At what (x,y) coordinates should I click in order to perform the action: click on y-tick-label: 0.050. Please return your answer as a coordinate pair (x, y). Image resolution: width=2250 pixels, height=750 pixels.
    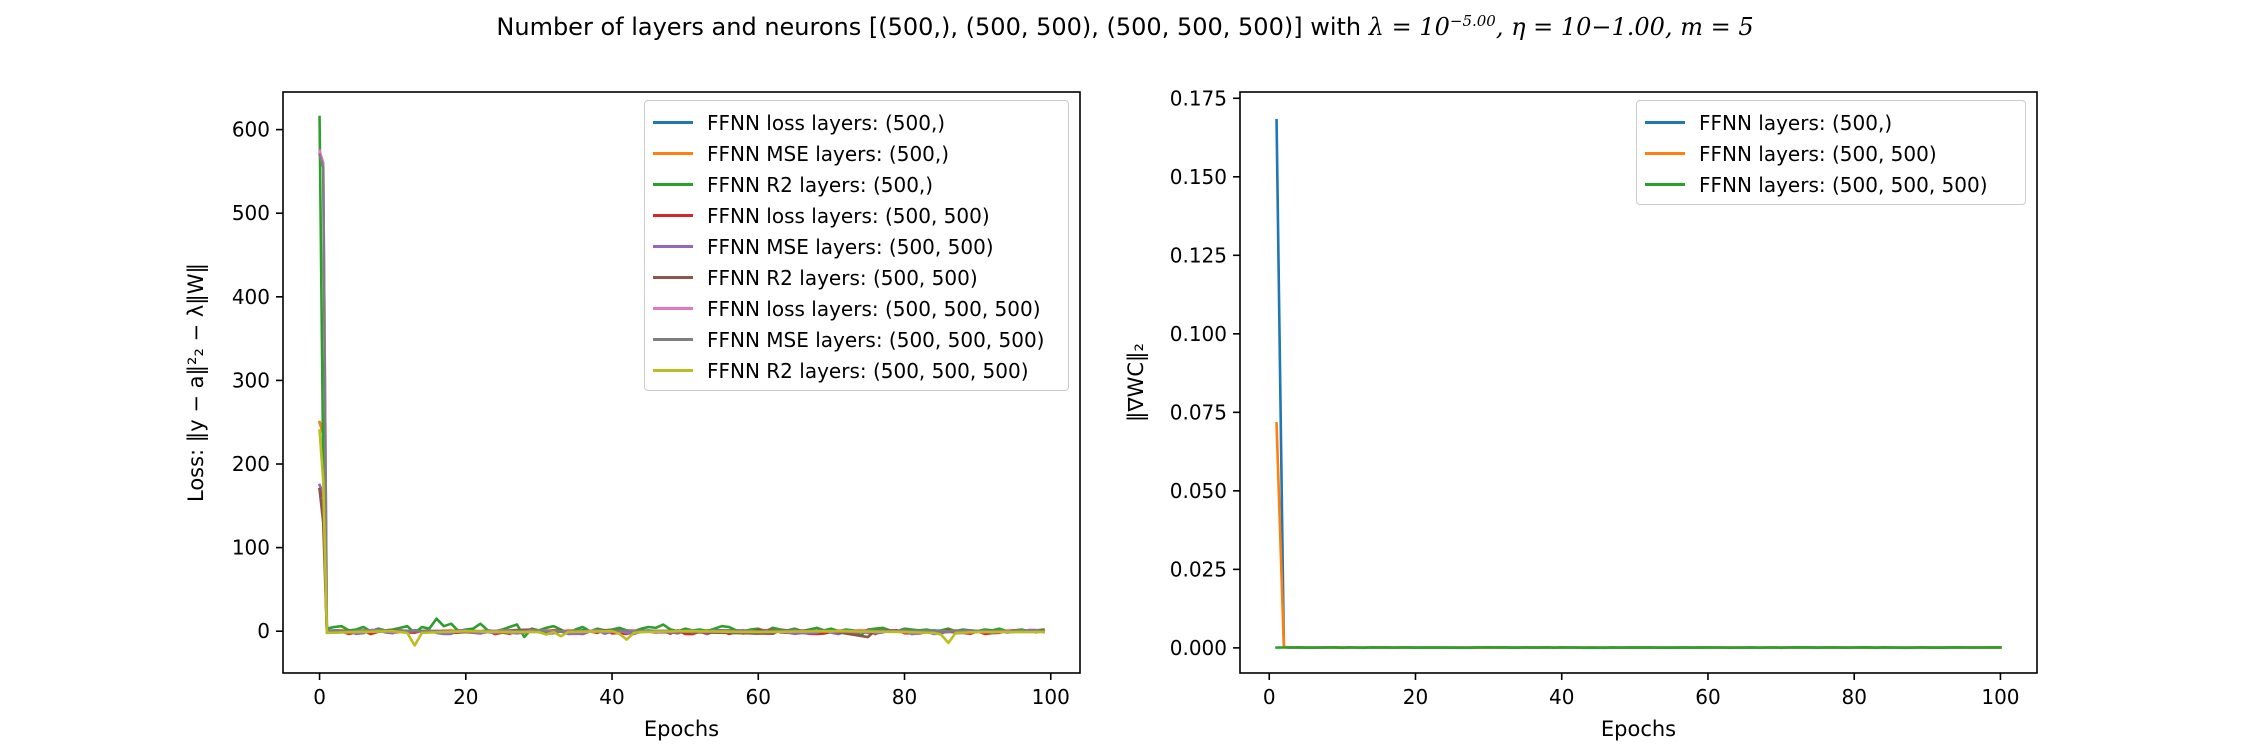
    Looking at the image, I should click on (1198, 491).